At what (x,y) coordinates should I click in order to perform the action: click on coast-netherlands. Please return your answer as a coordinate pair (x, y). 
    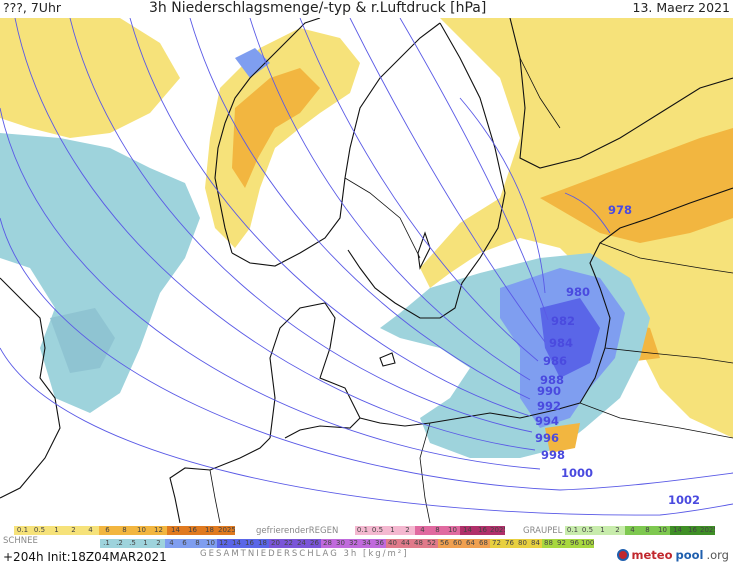
    Looking at the image, I should click on (220, 480).